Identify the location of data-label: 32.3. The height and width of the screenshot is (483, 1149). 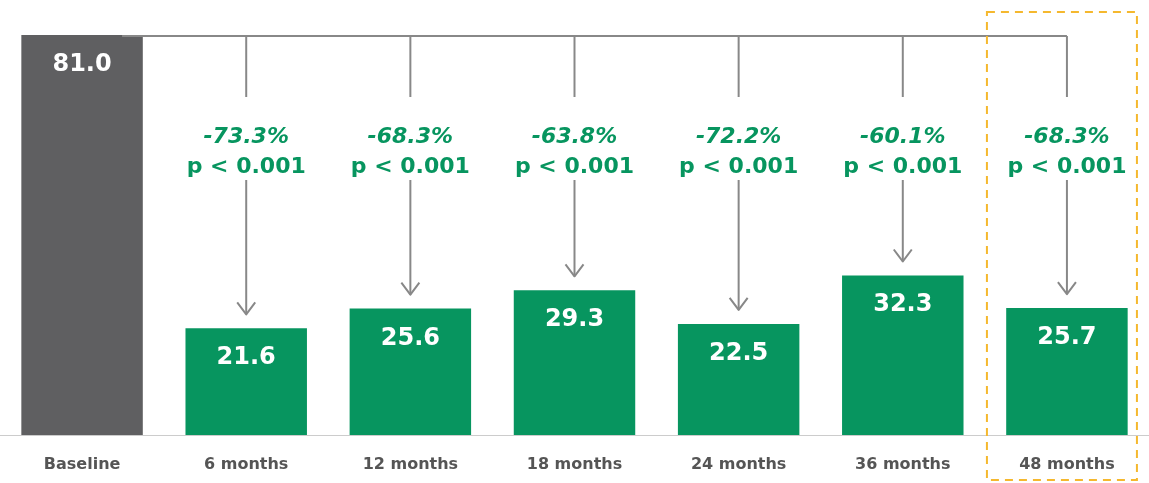
(903, 303).